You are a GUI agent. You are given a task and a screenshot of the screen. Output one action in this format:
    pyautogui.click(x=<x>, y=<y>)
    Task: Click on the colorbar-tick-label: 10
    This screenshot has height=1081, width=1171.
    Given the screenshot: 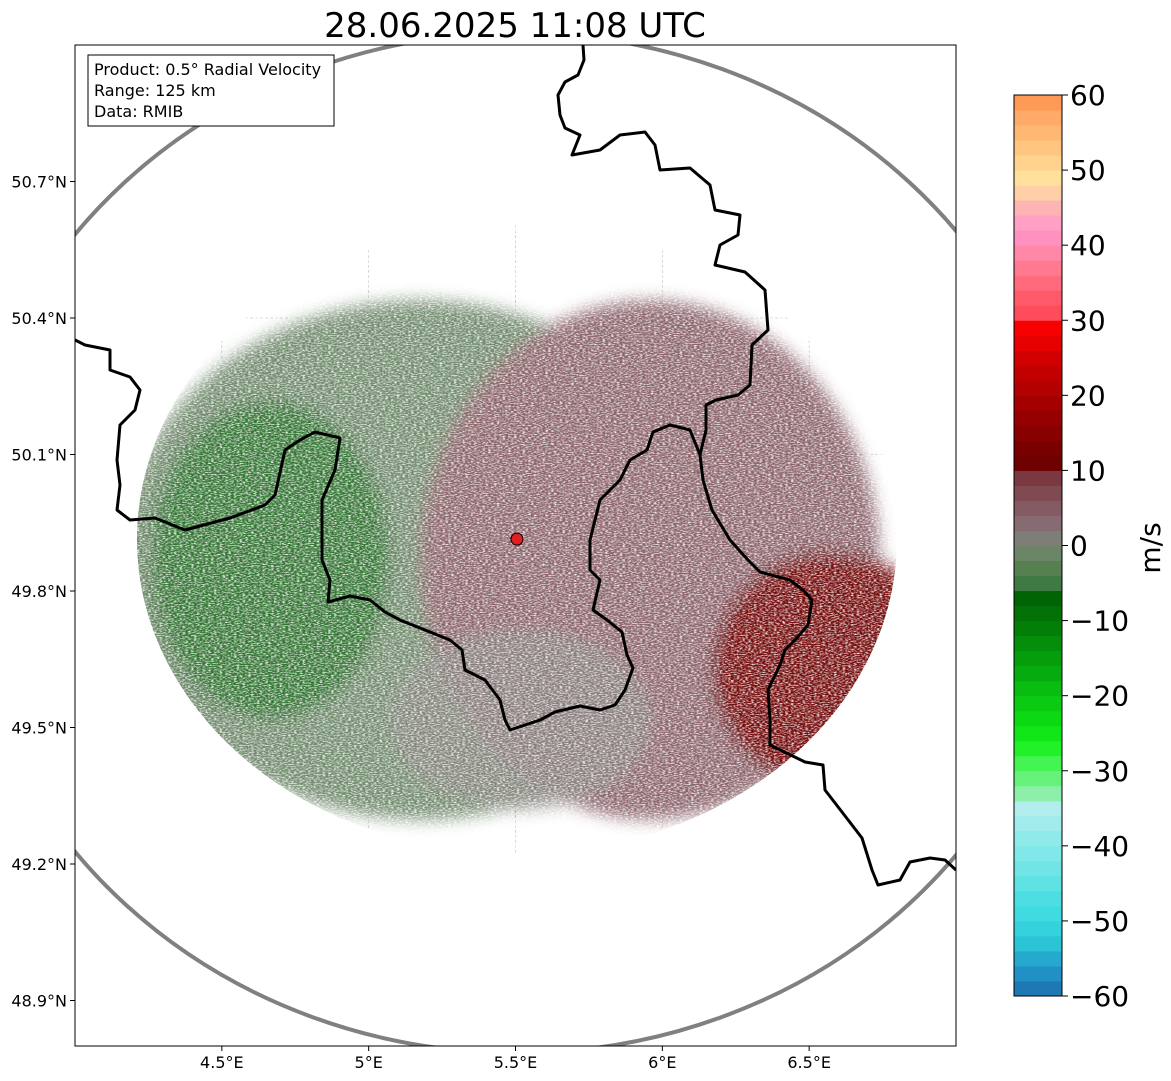 What is the action you would take?
    pyautogui.click(x=1088, y=470)
    